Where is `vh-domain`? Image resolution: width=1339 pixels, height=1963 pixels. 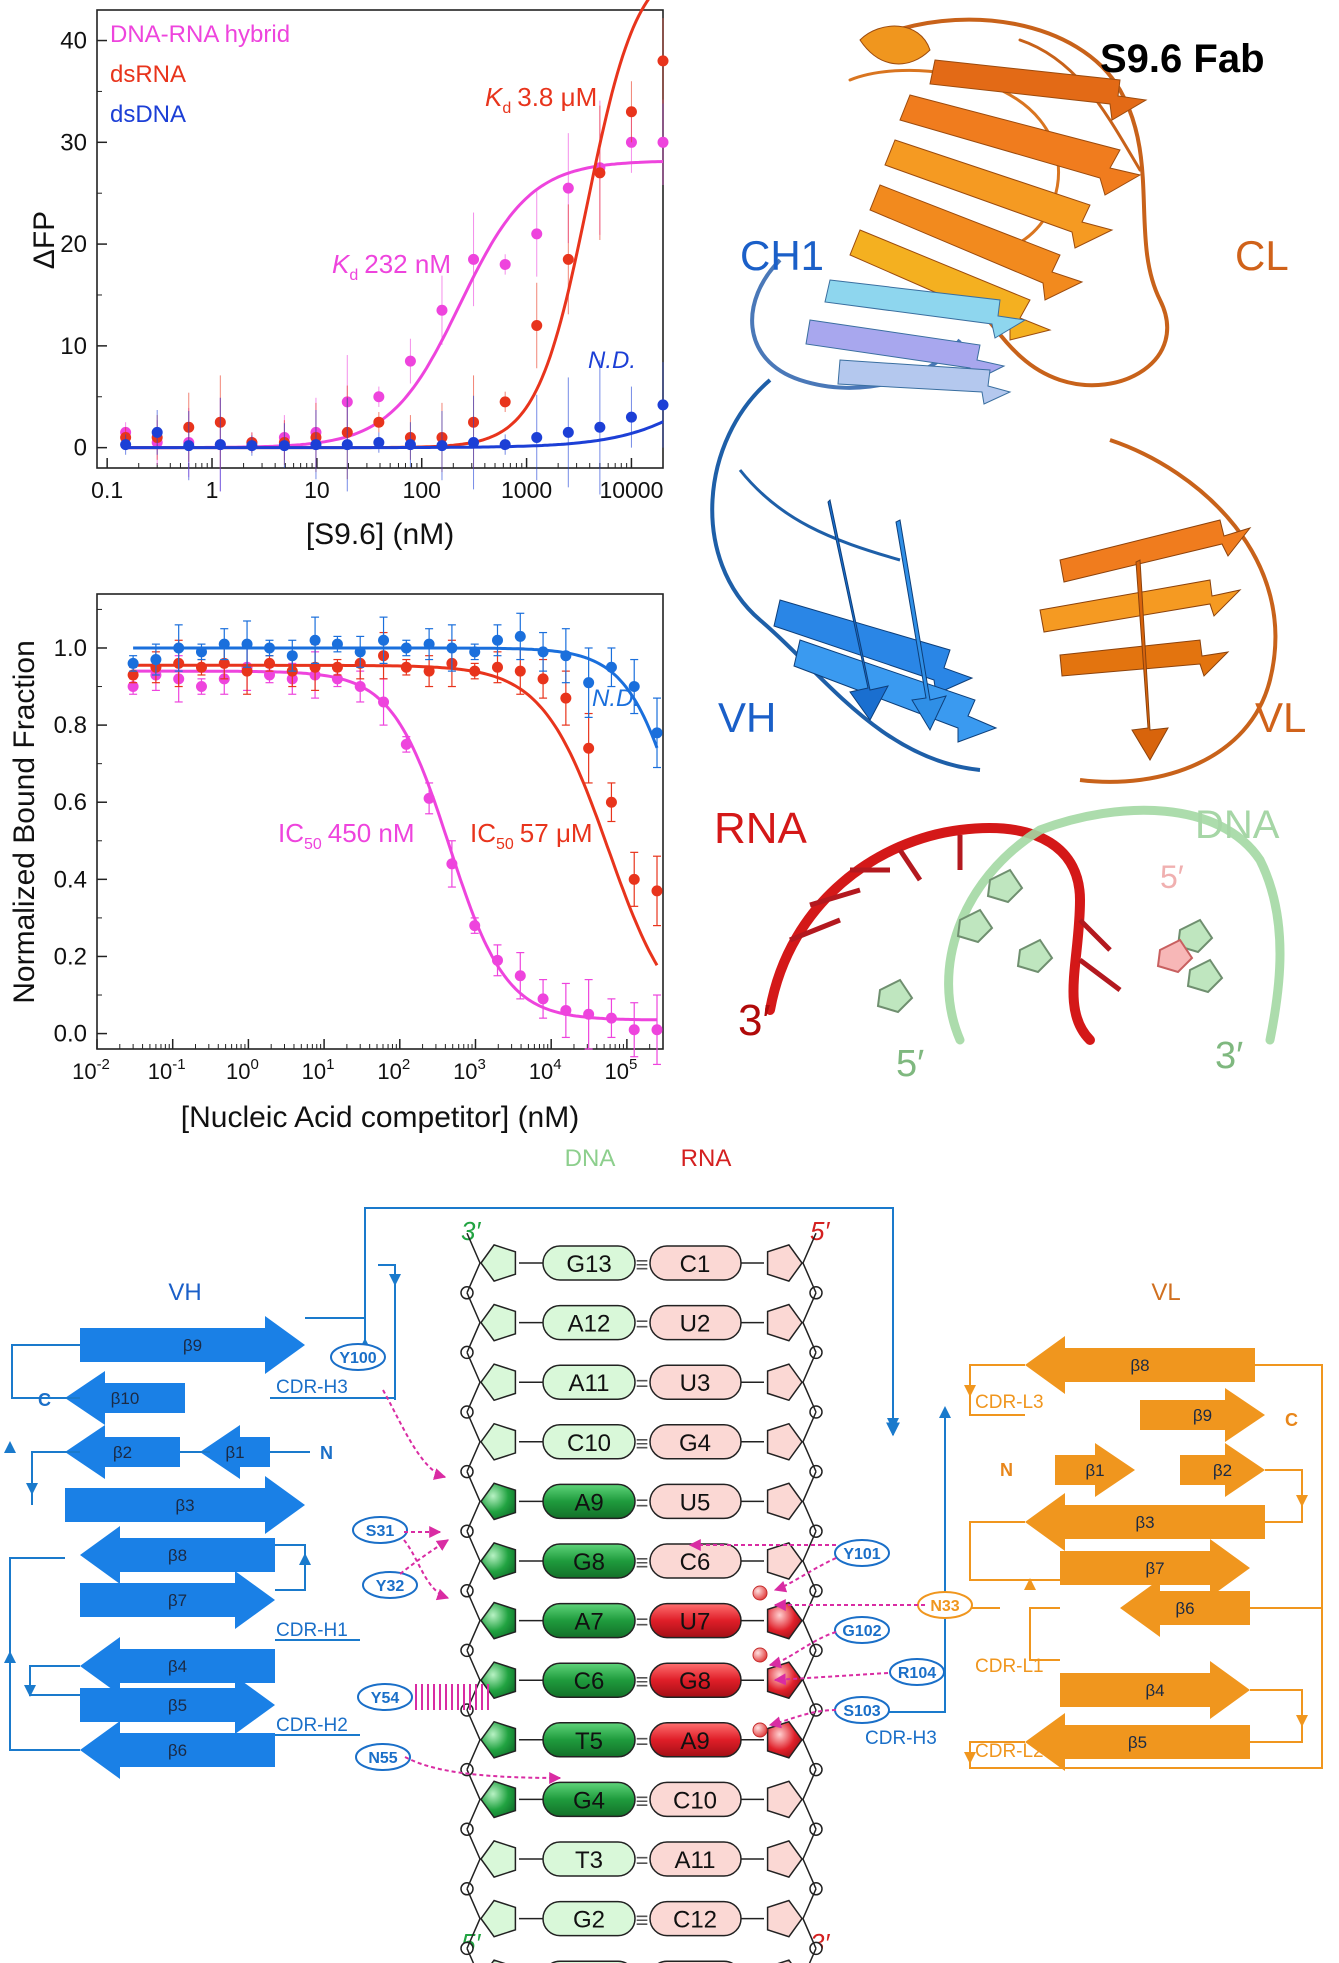
vh-domain is located at coordinates (854, 575).